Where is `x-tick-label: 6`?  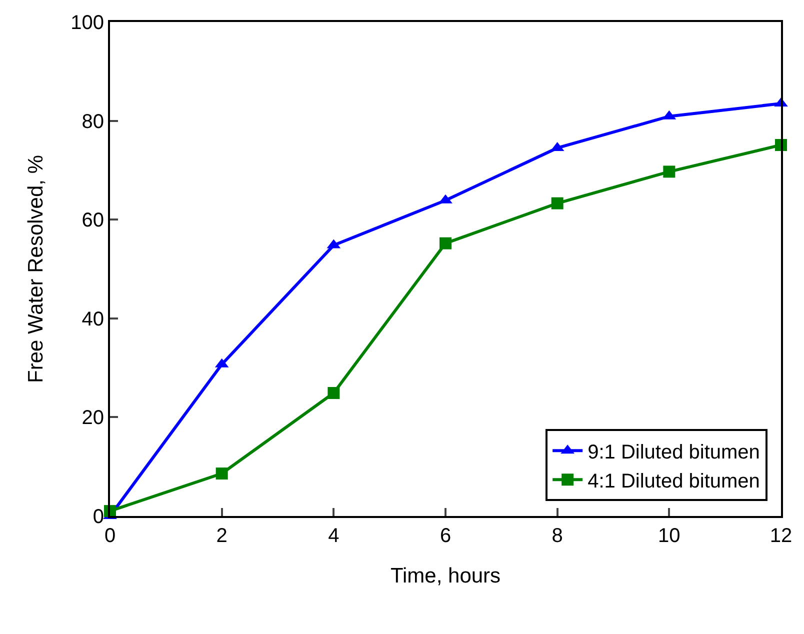
x-tick-label: 6 is located at coordinates (446, 536).